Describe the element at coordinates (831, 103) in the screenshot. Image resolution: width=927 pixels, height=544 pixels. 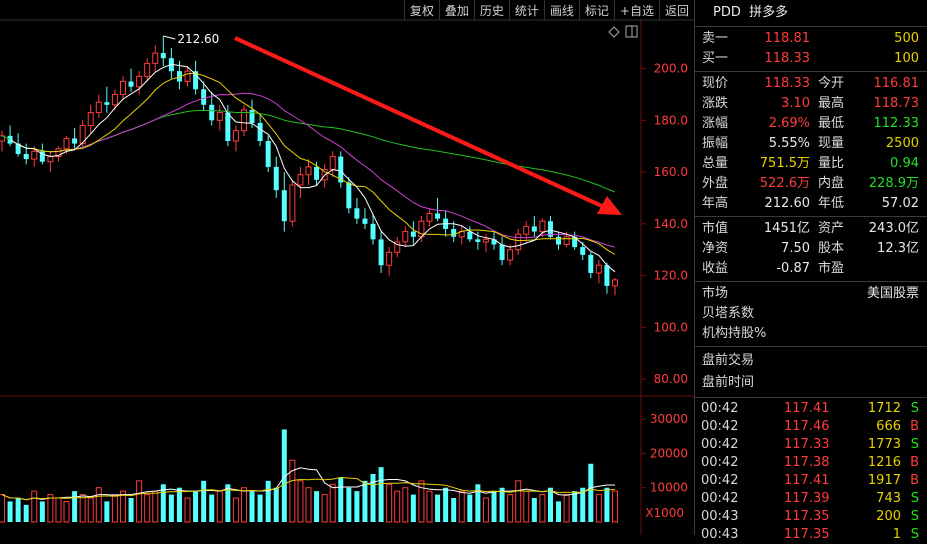
I see `stat-label: 最高` at that location.